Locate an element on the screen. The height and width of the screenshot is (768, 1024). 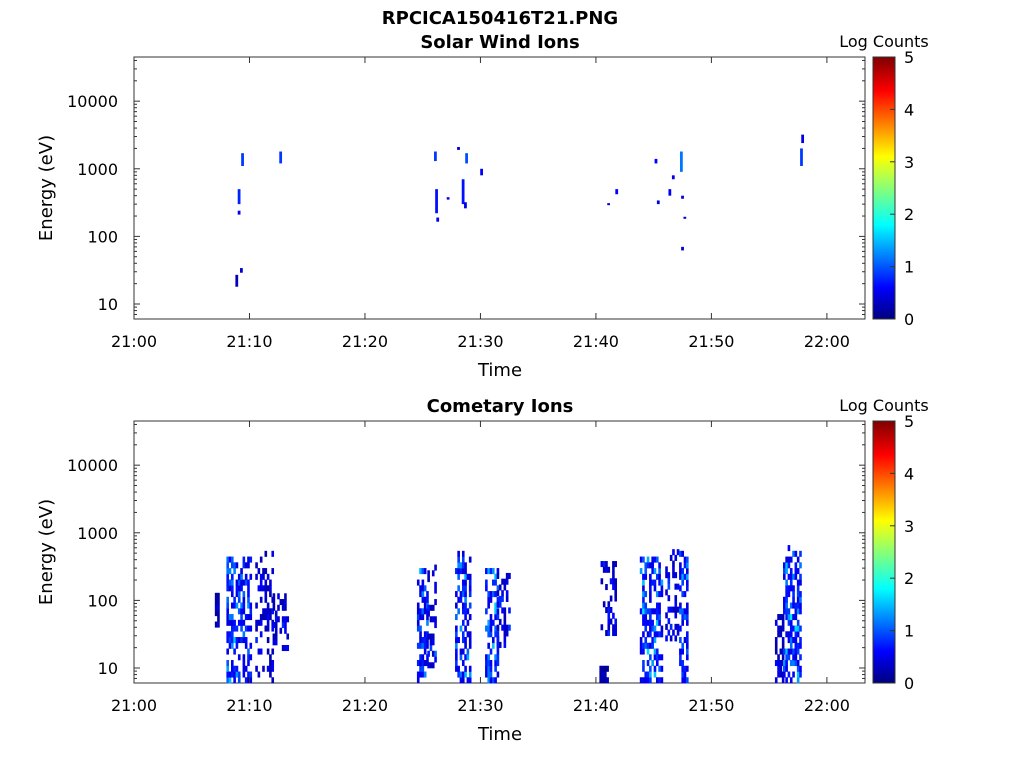
colorbar-tick-label: 1 is located at coordinates (909, 631).